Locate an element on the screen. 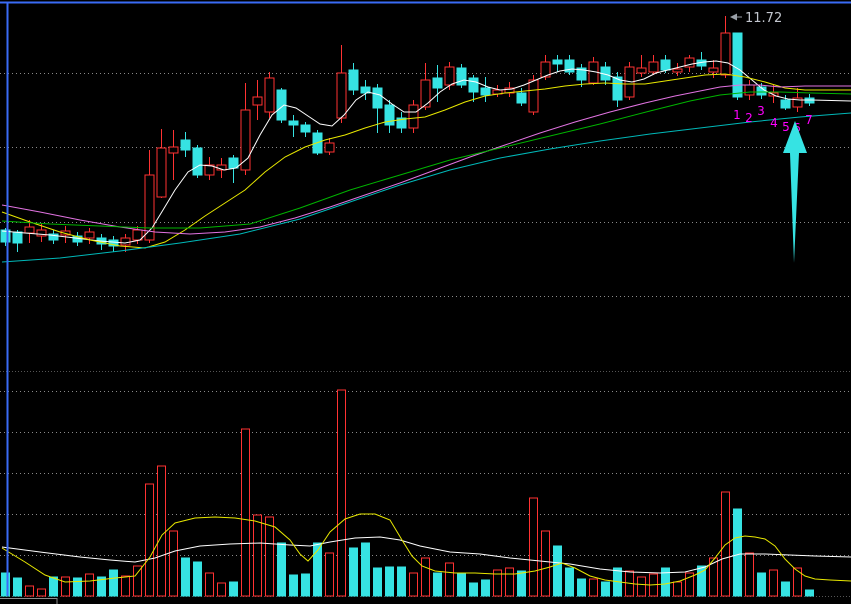 This screenshot has width=851, height=604. sequence-label: 3 is located at coordinates (761, 111).